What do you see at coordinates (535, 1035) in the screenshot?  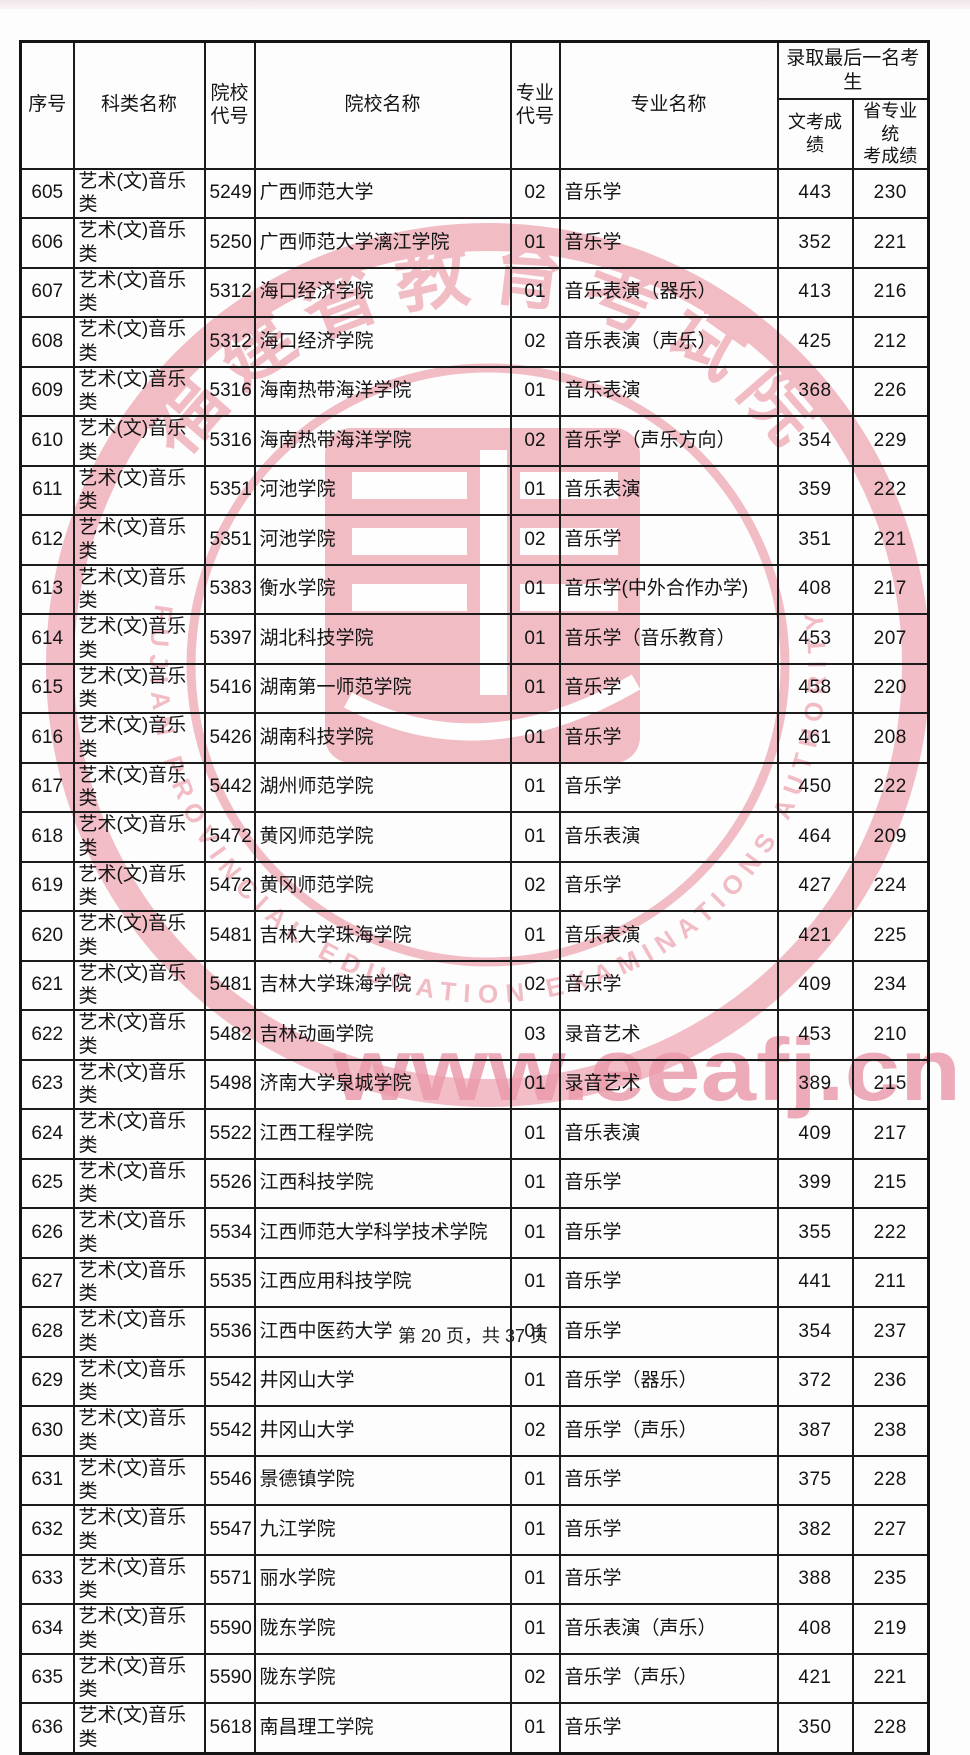 I see `cell-major_code: 03` at bounding box center [535, 1035].